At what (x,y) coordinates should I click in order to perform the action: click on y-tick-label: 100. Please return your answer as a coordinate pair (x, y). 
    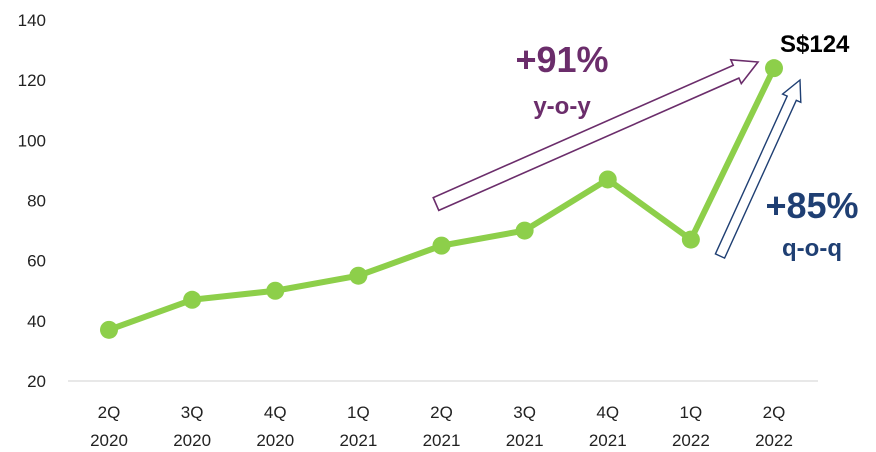
    Looking at the image, I should click on (32, 140).